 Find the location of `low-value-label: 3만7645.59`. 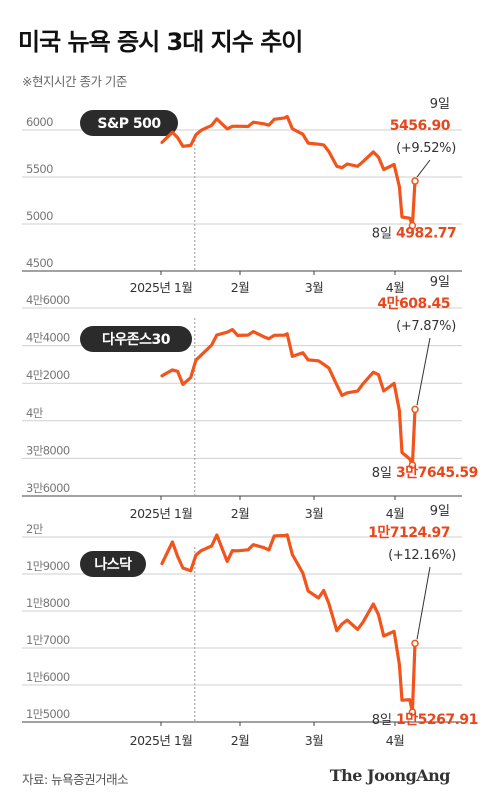

low-value-label: 3만7645.59 is located at coordinates (437, 473).